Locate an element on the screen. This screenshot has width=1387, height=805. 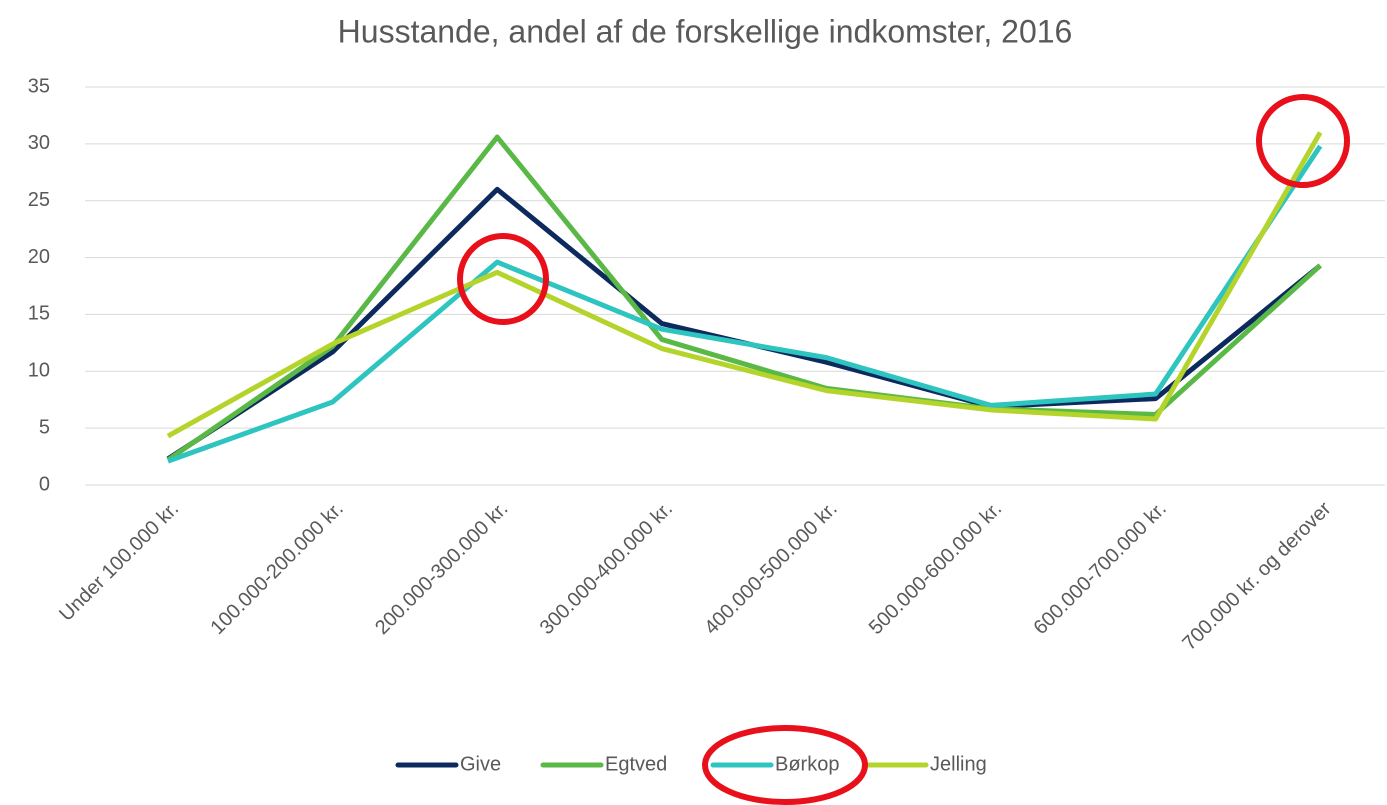
legend-label: Give is located at coordinates (480, 764).